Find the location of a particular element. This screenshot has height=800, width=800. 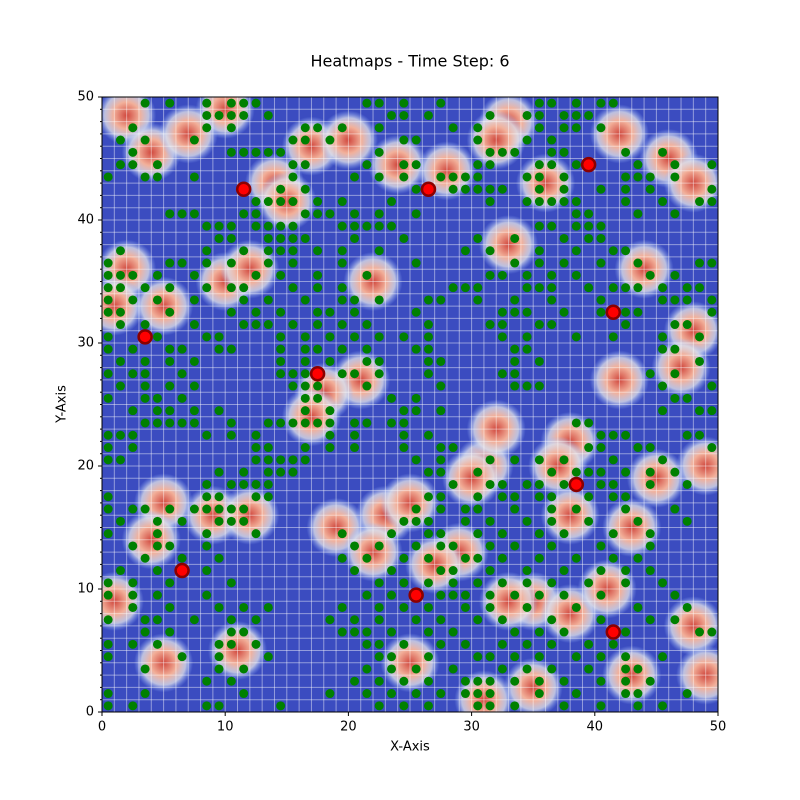

y-tick-label: 10 is located at coordinates (85, 589).